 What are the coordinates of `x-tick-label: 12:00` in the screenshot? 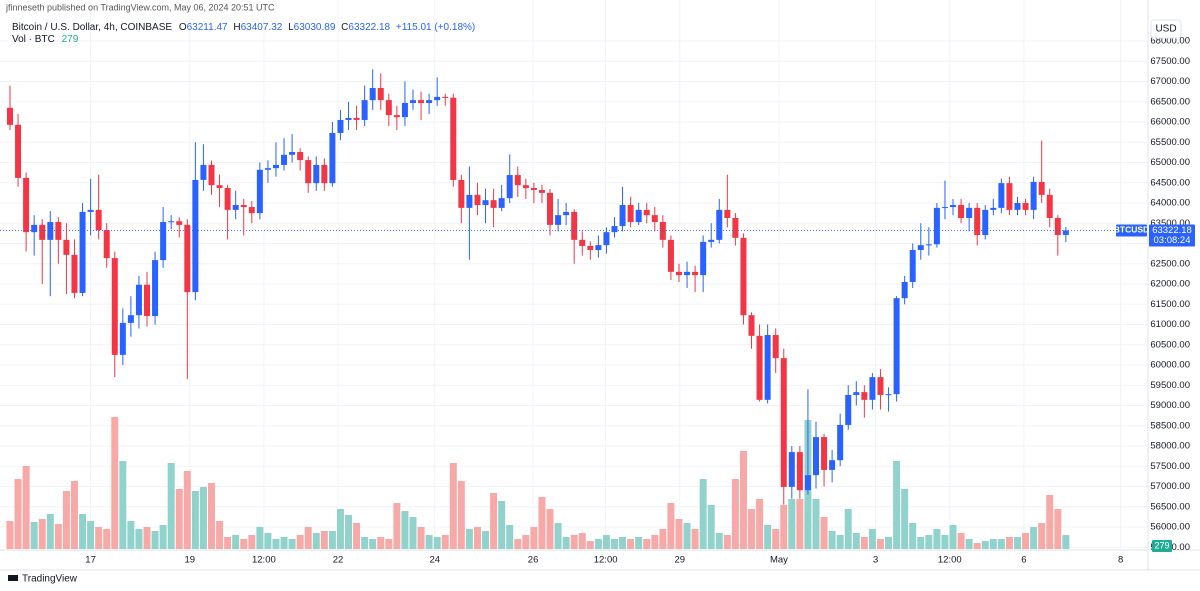 It's located at (264, 560).